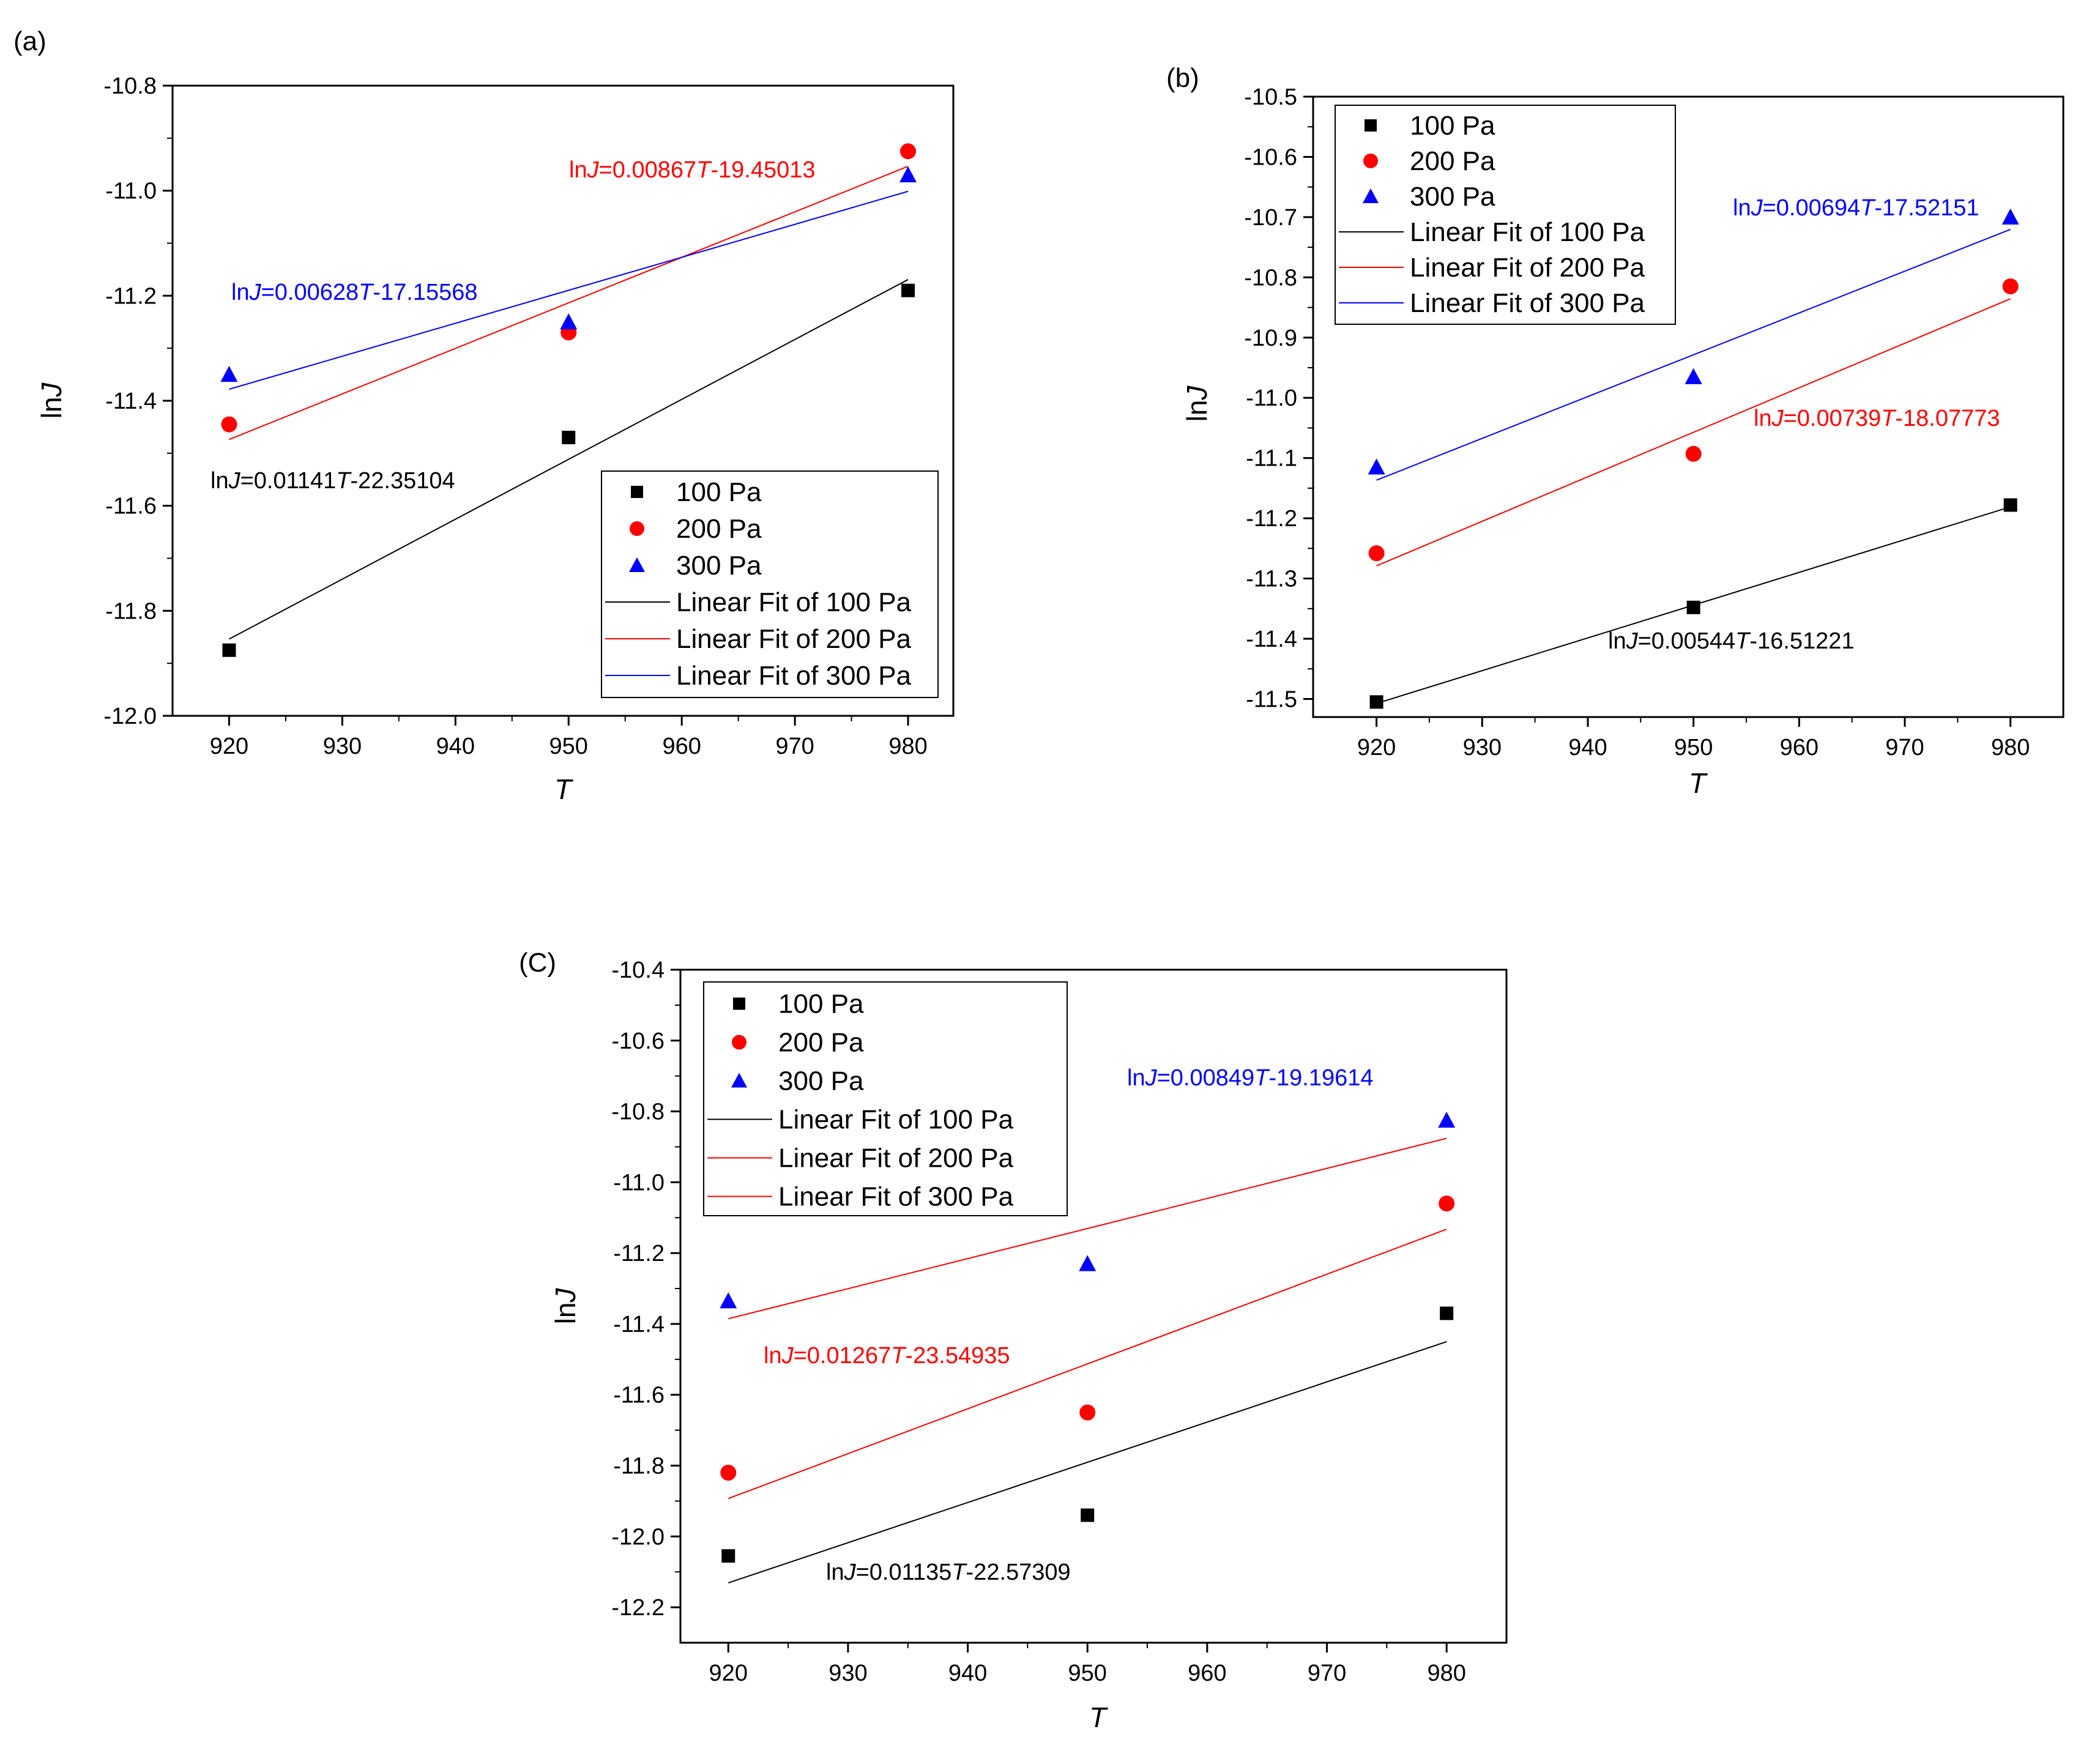 The width and height of the screenshot is (2100, 1740). I want to click on x-tick-label: 920, so click(1376, 747).